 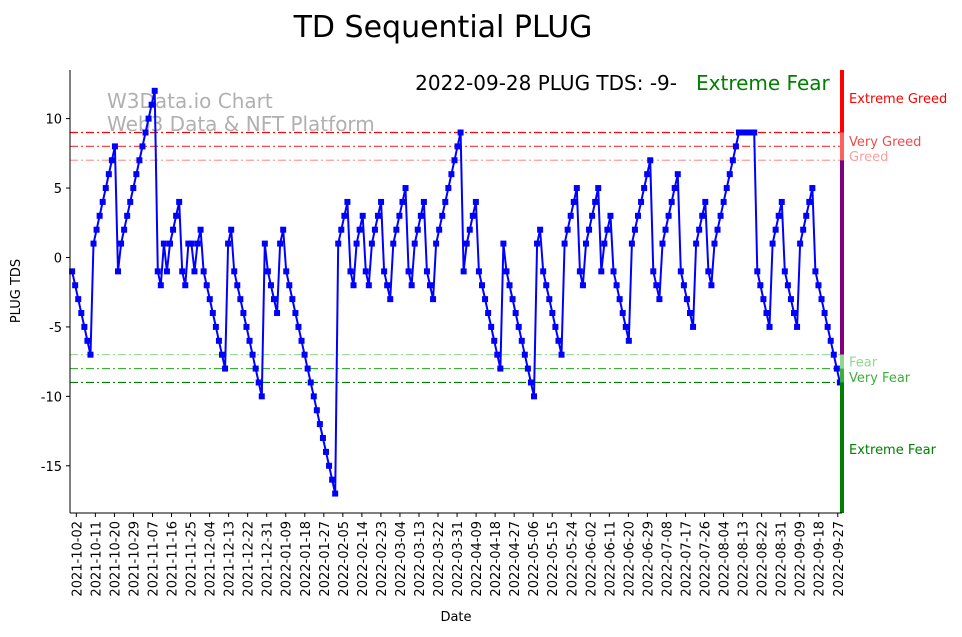 What do you see at coordinates (629, 559) in the screenshot?
I see `x-tick-label: 2022-06-20` at bounding box center [629, 559].